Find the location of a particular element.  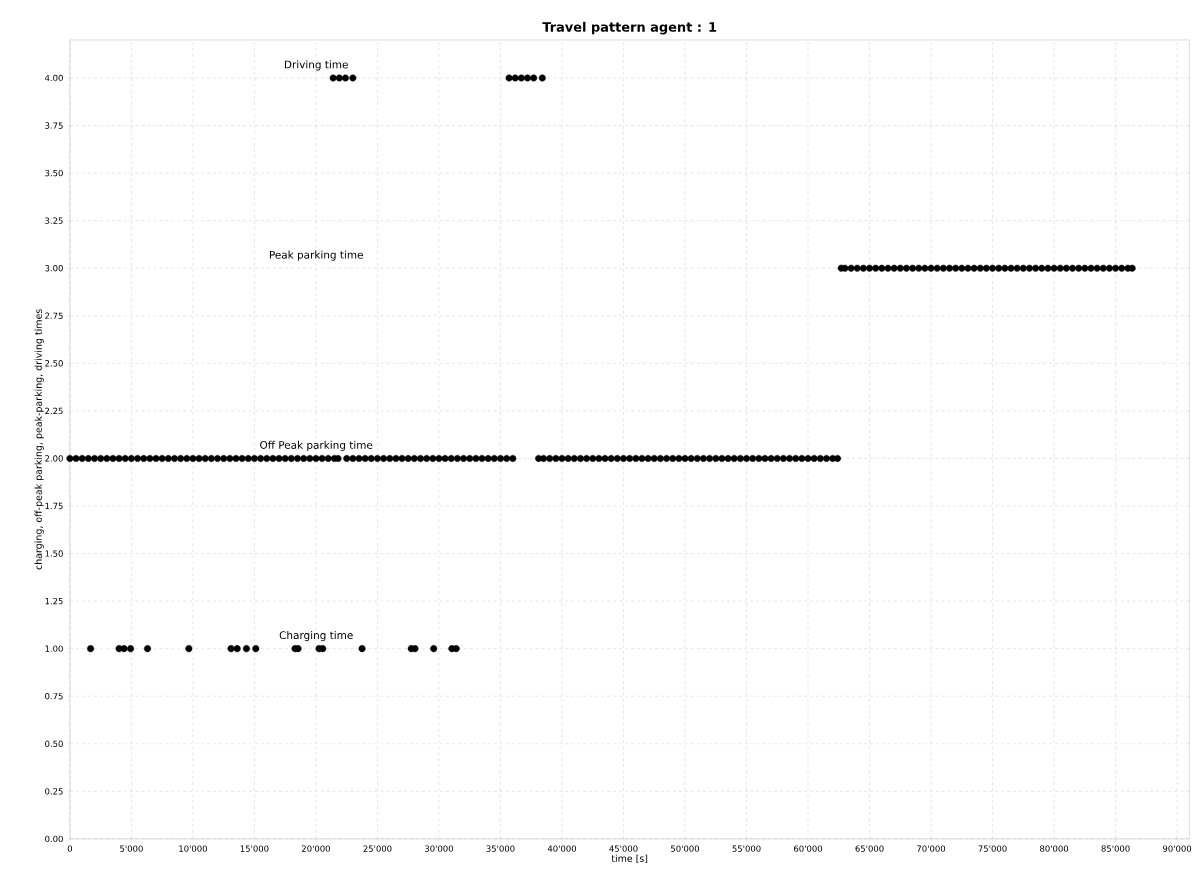

y-tick-label: 1.00 is located at coordinates (54, 648).